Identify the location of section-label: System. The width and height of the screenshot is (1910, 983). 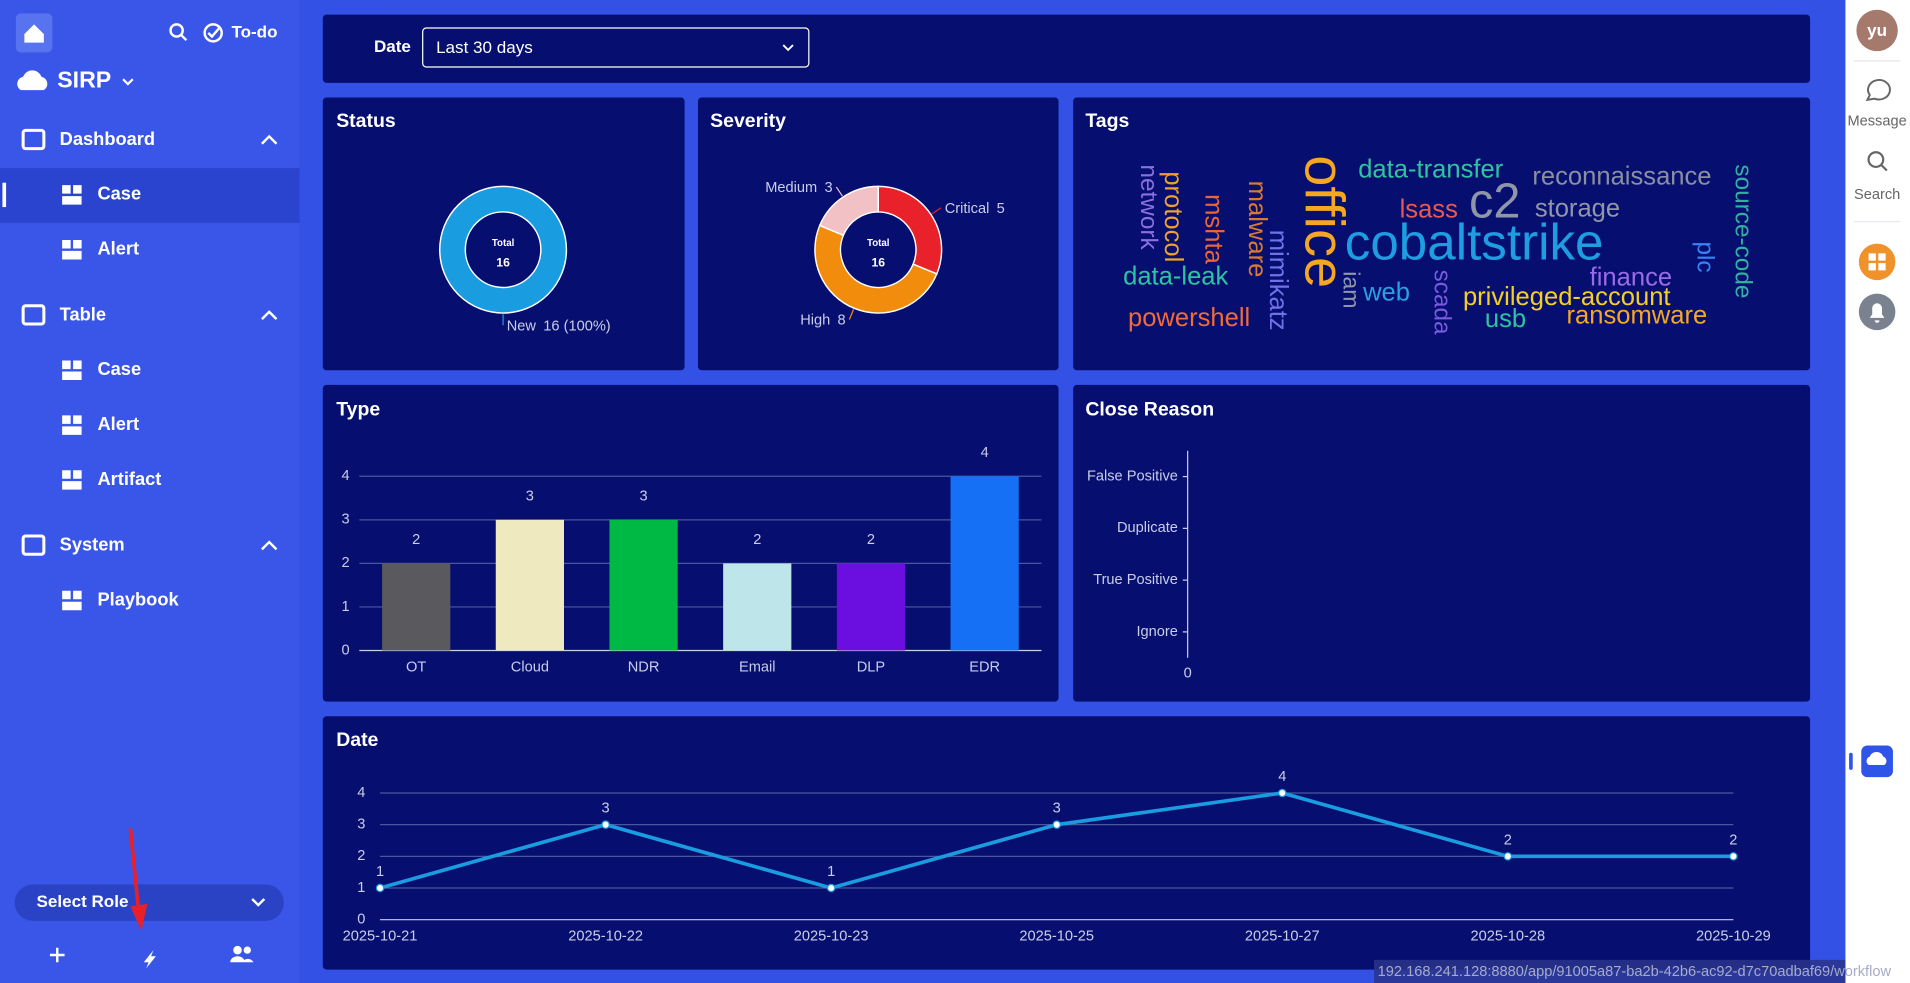
(92, 544).